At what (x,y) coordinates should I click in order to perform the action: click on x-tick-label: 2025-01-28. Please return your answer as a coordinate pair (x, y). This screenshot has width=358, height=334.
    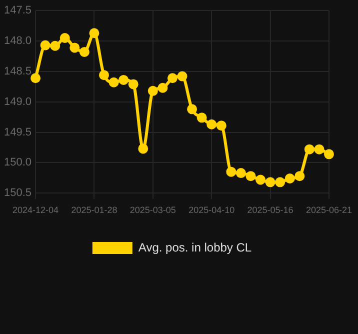
    Looking at the image, I should click on (94, 210).